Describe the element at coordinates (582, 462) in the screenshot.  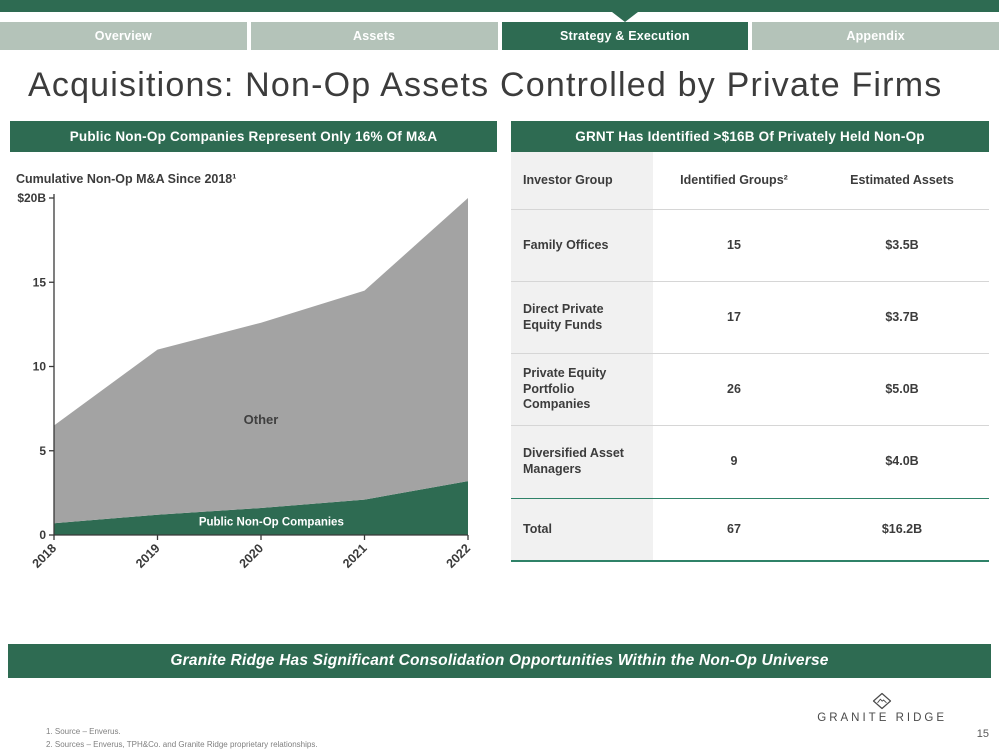
I see `investor-group-cell: Diversified Asset Managers` at that location.